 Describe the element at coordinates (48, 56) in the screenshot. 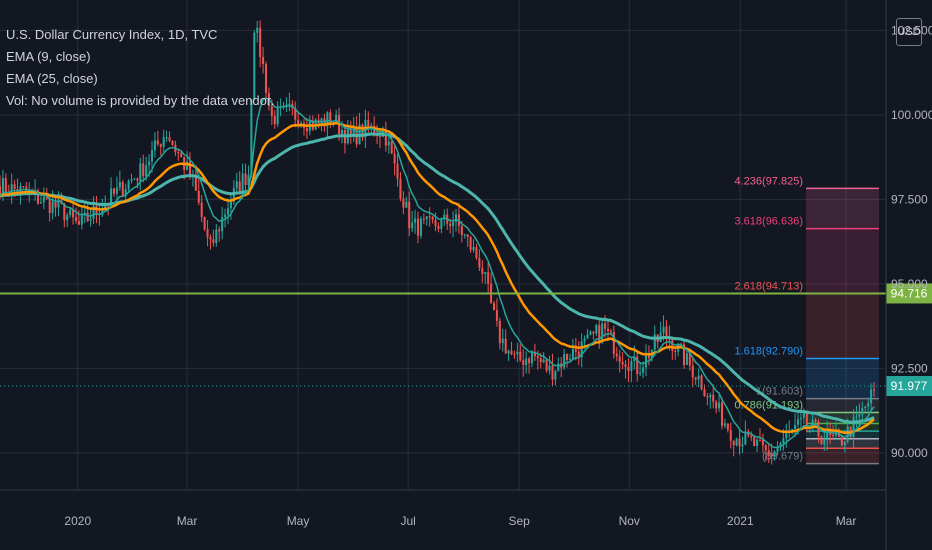

I see `legend-ema9: EMA (9, close)` at that location.